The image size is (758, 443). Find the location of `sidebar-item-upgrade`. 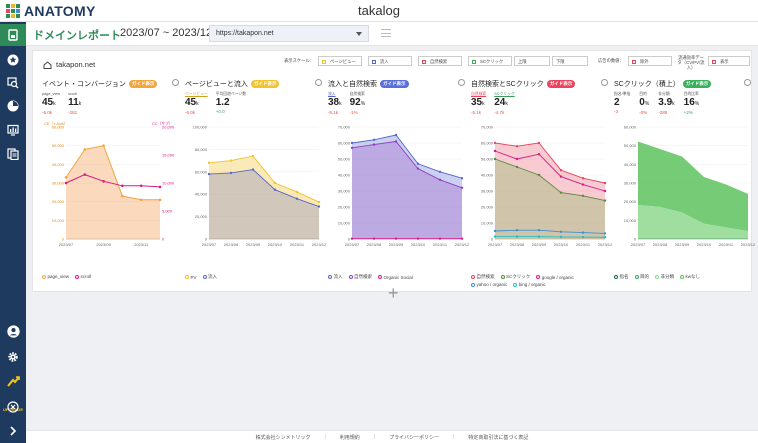

sidebar-item-upgrade is located at coordinates (13, 381).